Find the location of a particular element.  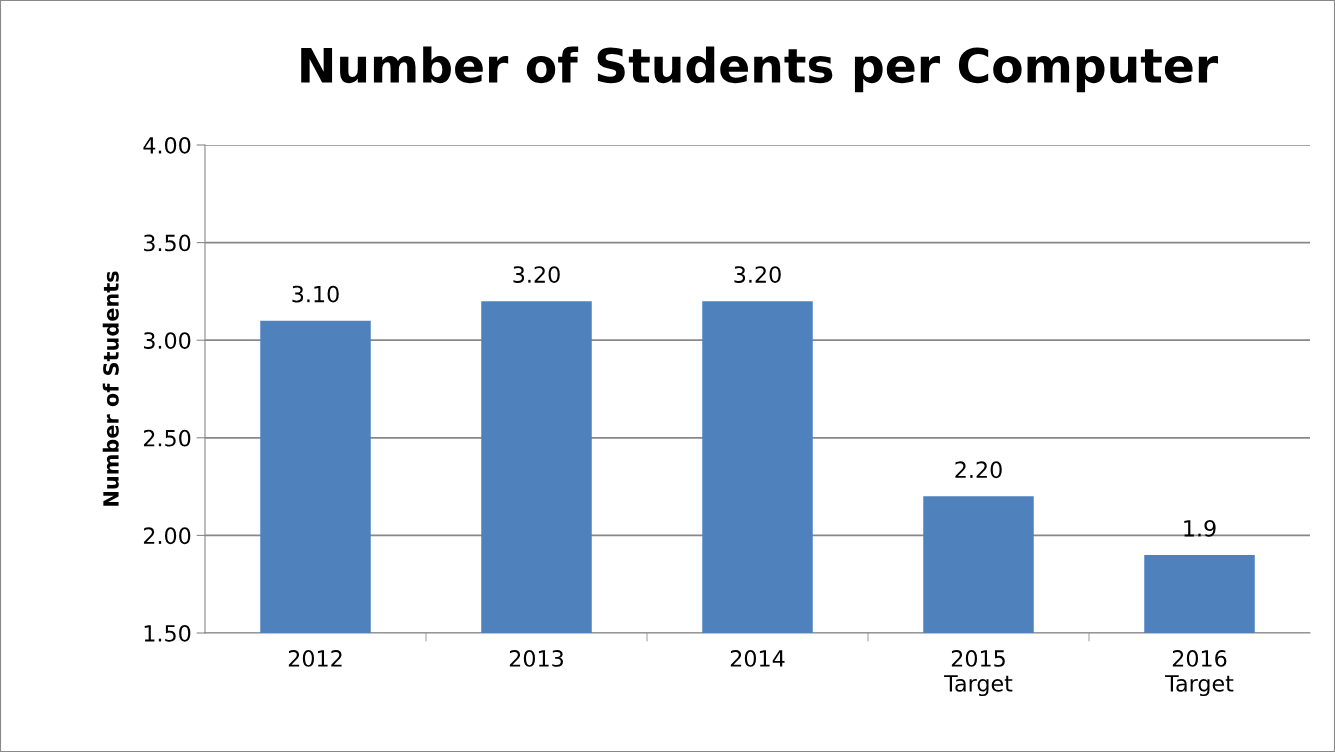

x-tick-label: 2014 is located at coordinates (757, 658).